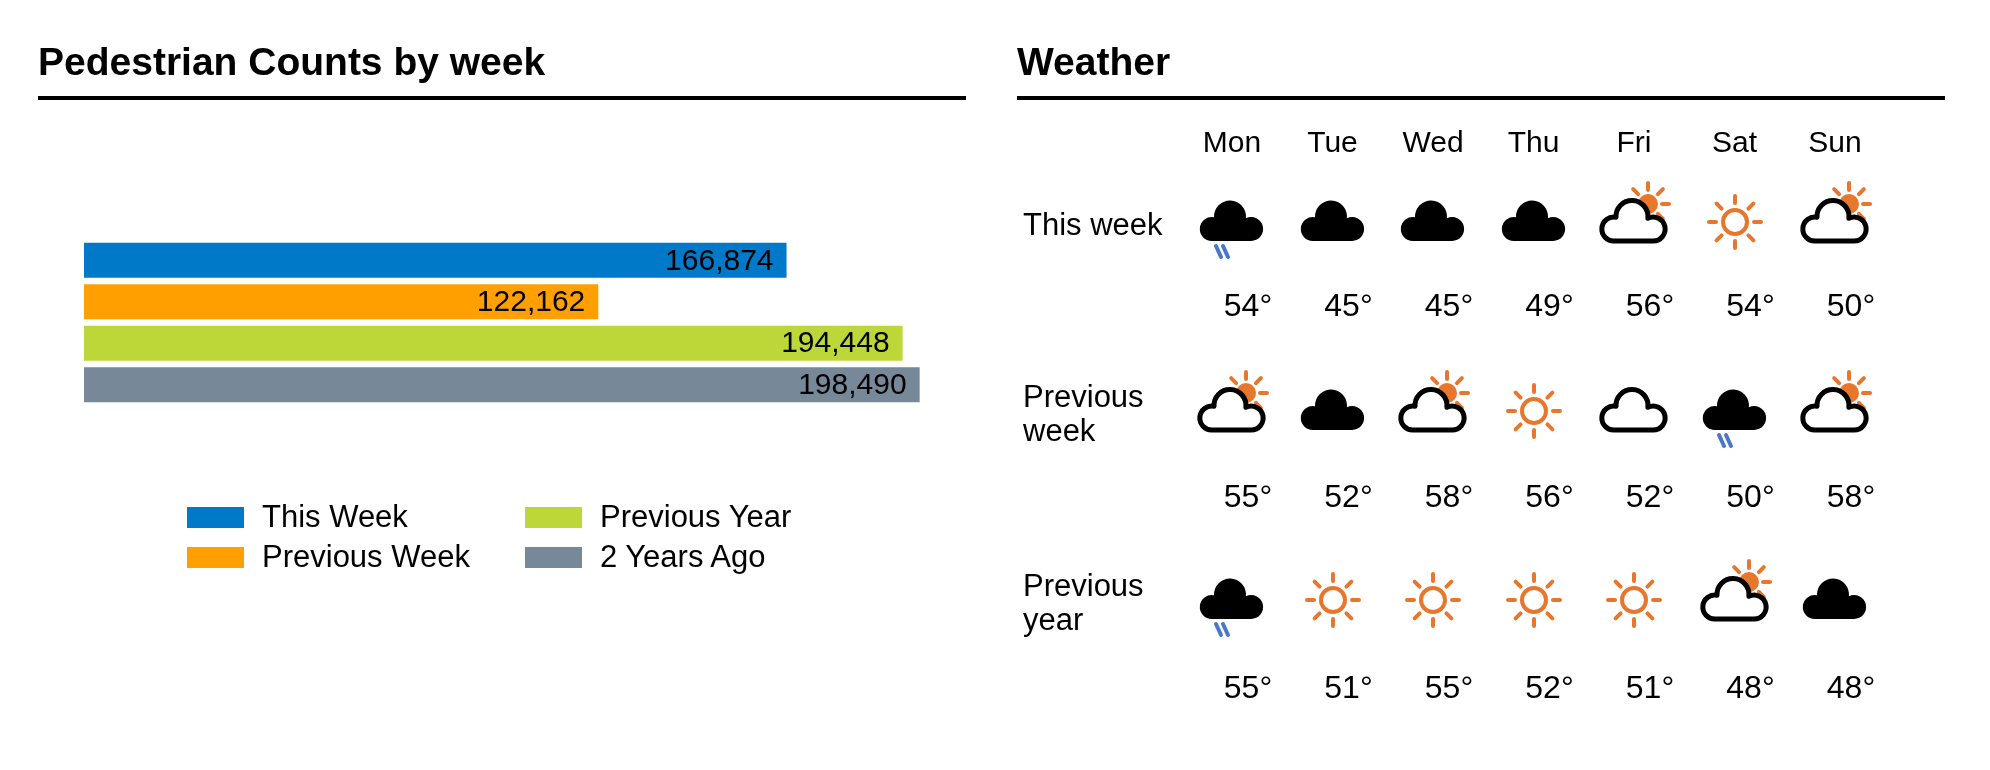 Image resolution: width=1990 pixels, height=770 pixels. I want to click on category-label: Wed, so click(1433, 142).